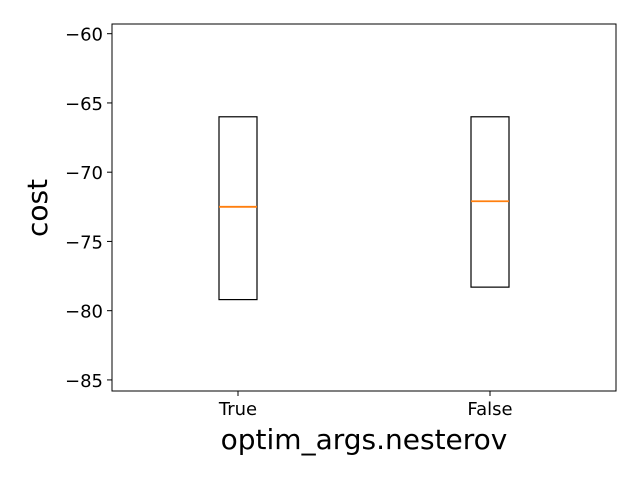  What do you see at coordinates (84, 312) in the screenshot?
I see `y-tick-label: −80` at bounding box center [84, 312].